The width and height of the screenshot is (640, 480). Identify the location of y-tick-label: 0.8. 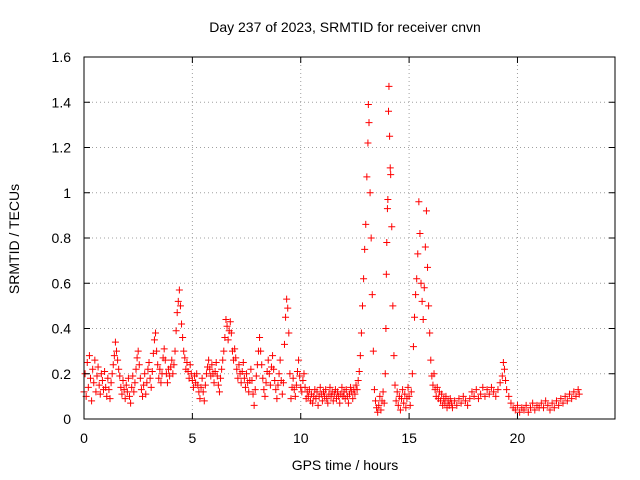
(62, 238).